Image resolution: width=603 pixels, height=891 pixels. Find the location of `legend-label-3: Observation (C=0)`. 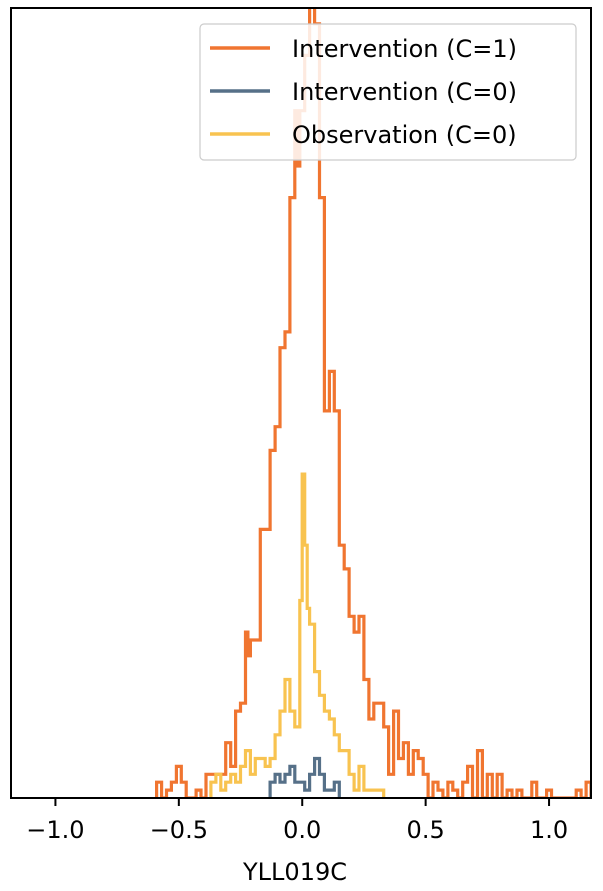

legend-label-3: Observation (C=0) is located at coordinates (404, 135).